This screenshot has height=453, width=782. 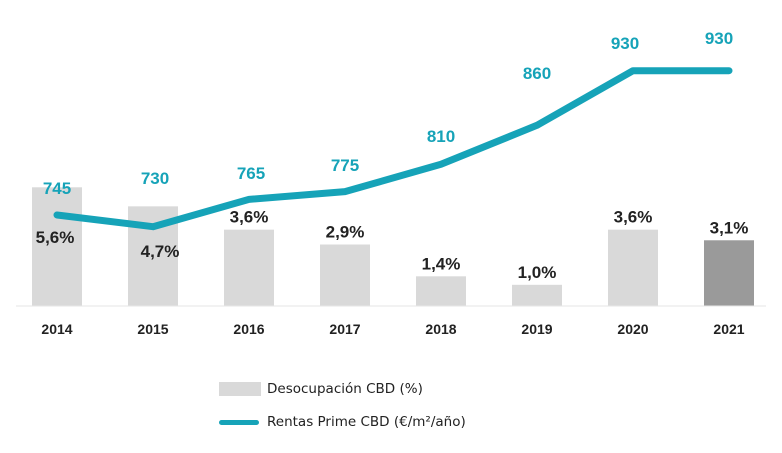 I want to click on legend-item-line: Rentas Prime CBD (€/m²/año), so click(x=342, y=422).